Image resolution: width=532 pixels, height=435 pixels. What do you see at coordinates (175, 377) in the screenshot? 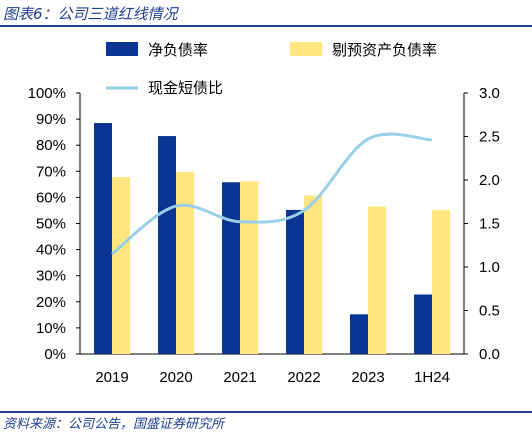
I see `x-tick-label: 2020` at bounding box center [175, 377].